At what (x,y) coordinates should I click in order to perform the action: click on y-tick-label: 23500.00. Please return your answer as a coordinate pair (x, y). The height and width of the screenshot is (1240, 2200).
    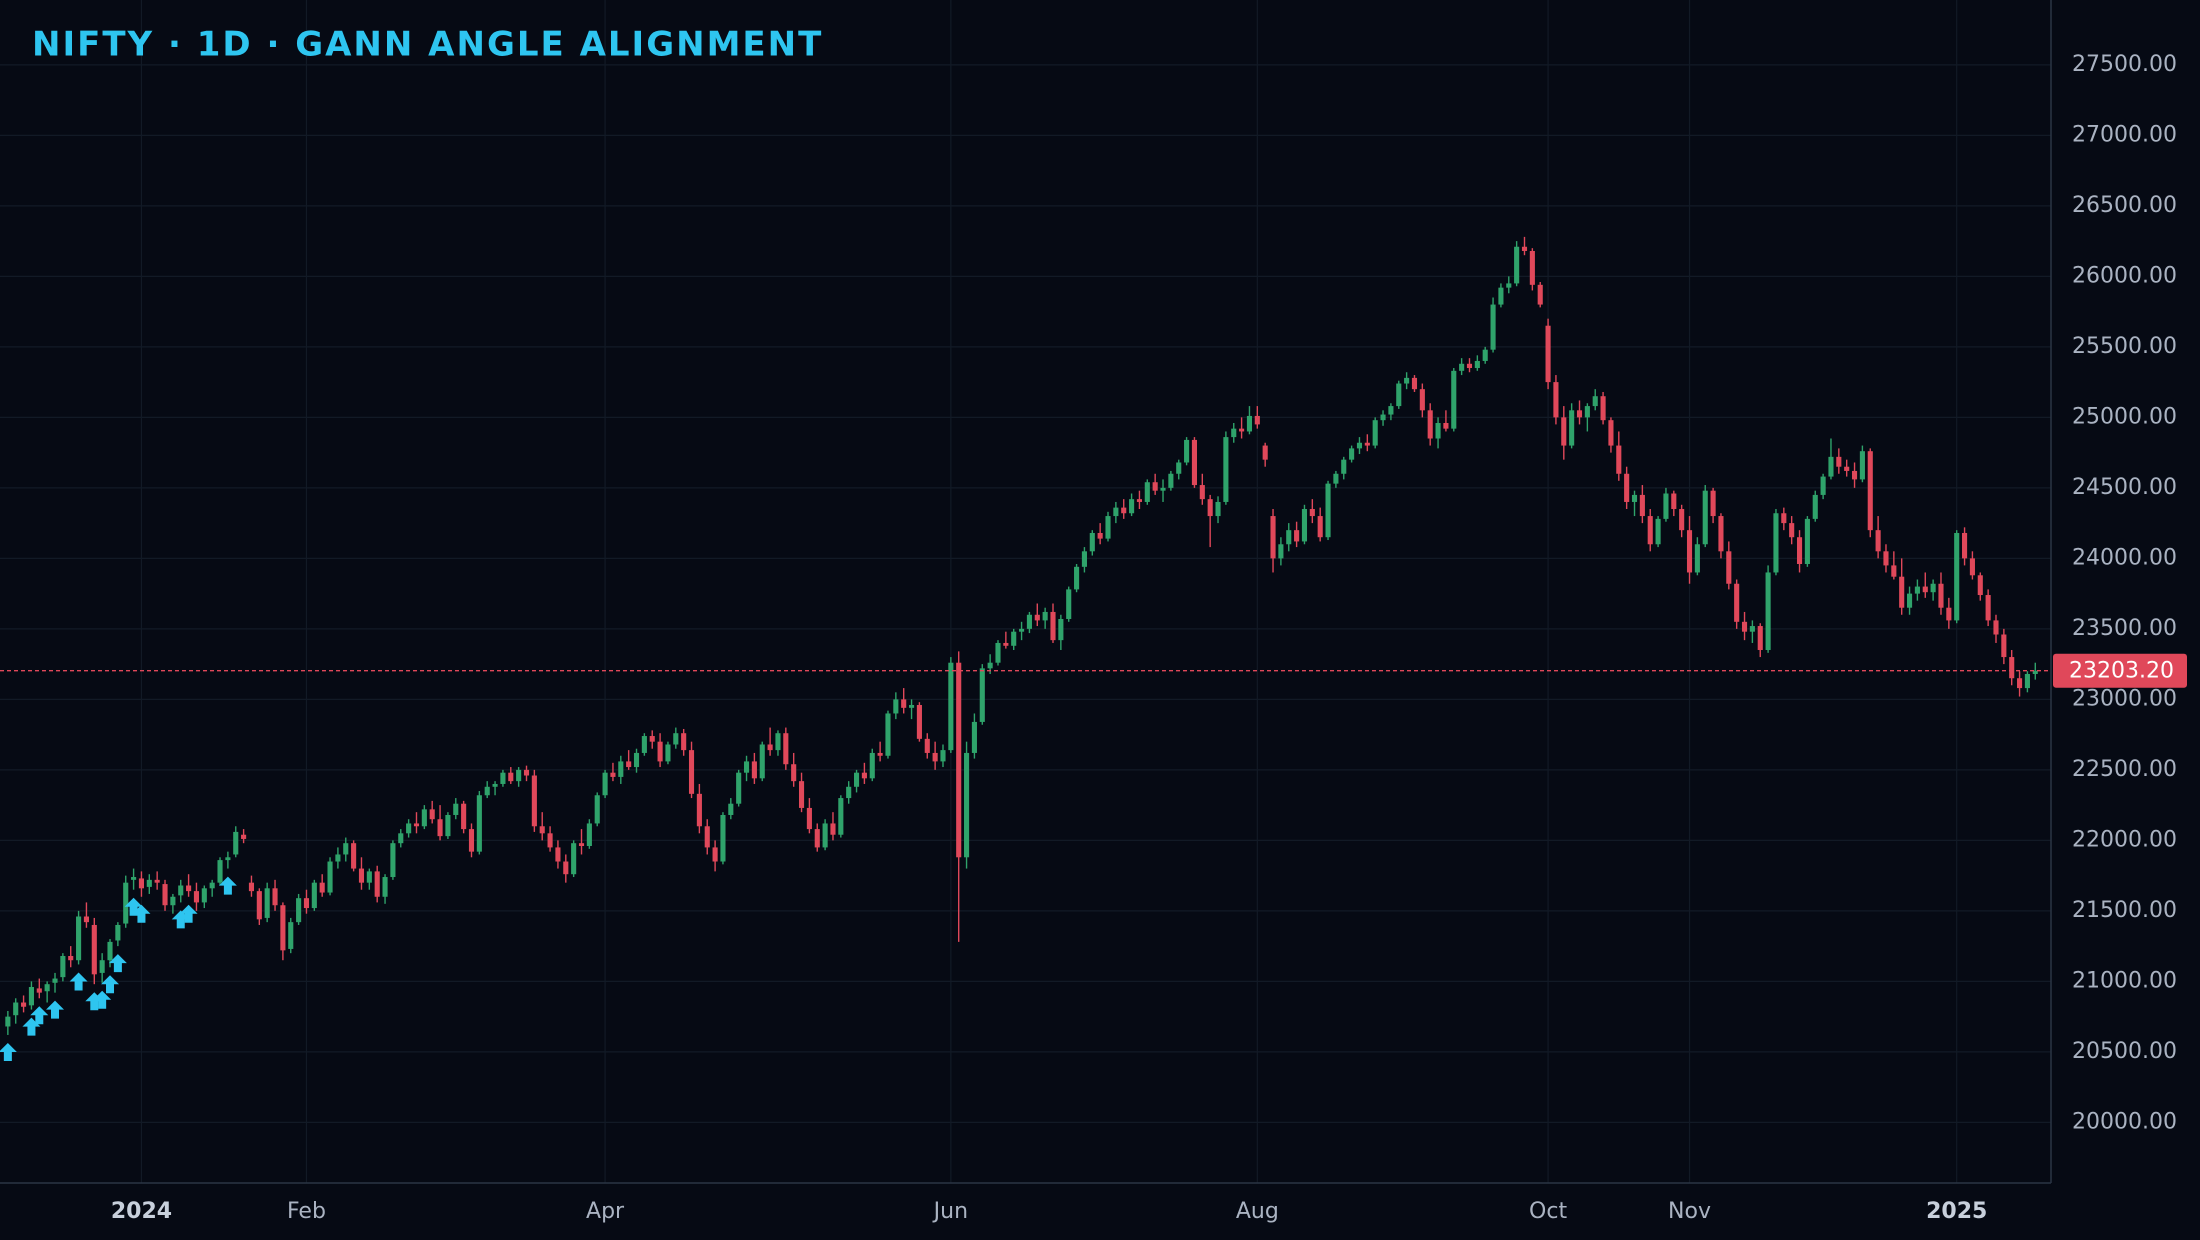
    Looking at the image, I should click on (2124, 628).